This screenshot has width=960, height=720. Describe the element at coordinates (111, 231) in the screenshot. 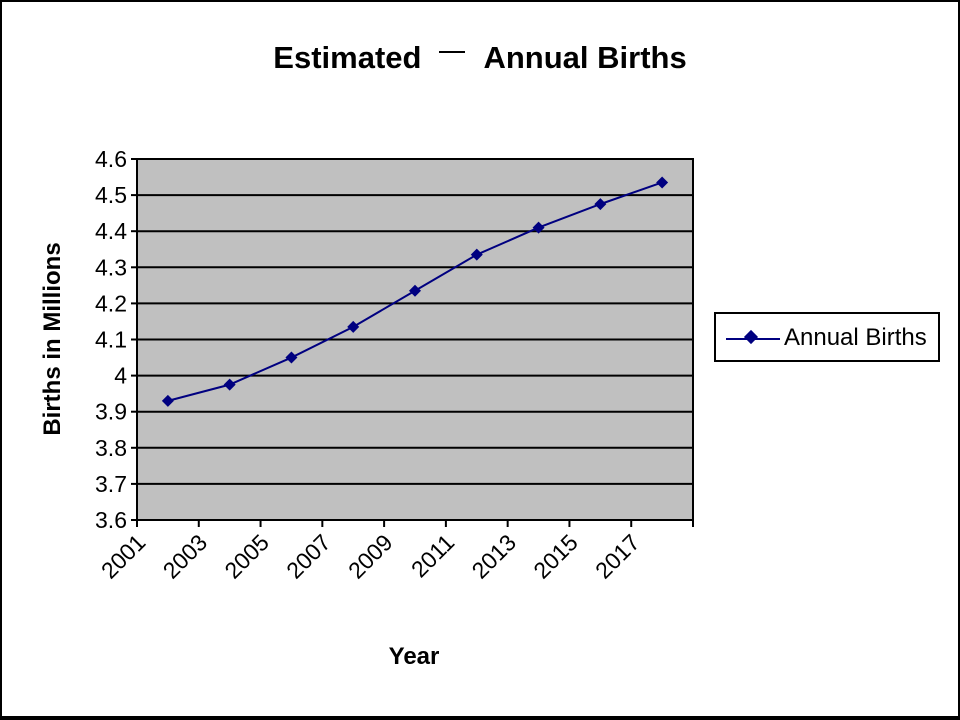

I see `y-tick-label: 4.4` at that location.